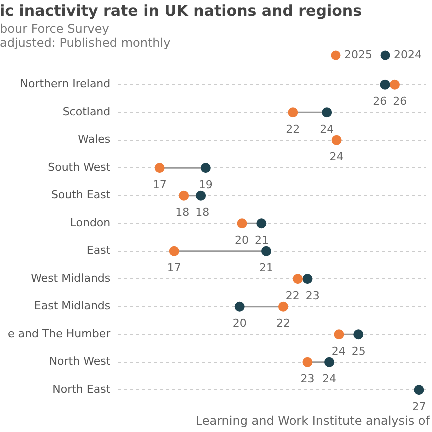  Describe the element at coordinates (60, 333) in the screenshot. I see `y-tick-label: e and The Humber` at that location.